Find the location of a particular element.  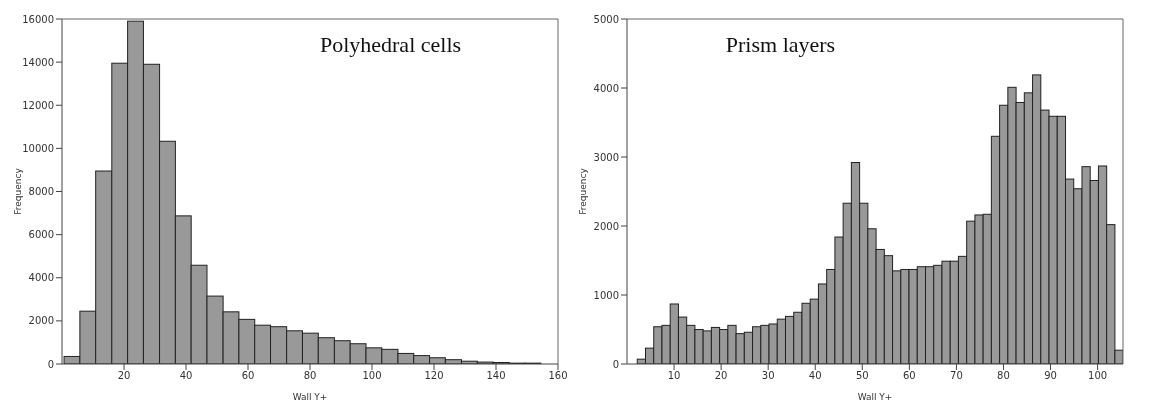

x-tick-label: 160 is located at coordinates (558, 376).